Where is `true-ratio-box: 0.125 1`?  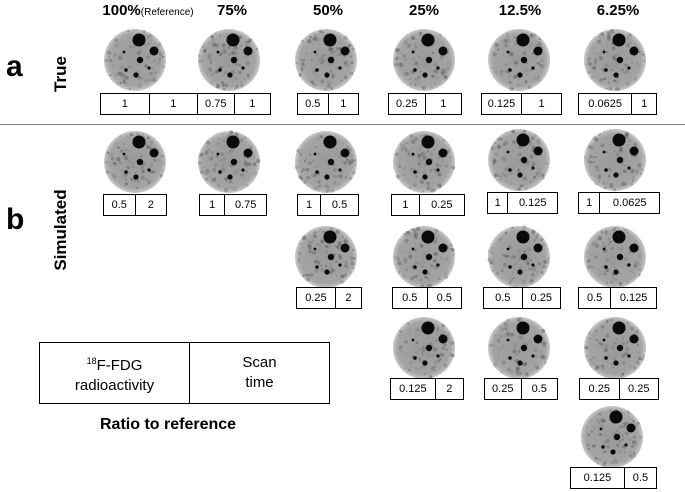 true-ratio-box: 0.125 1 is located at coordinates (521, 104).